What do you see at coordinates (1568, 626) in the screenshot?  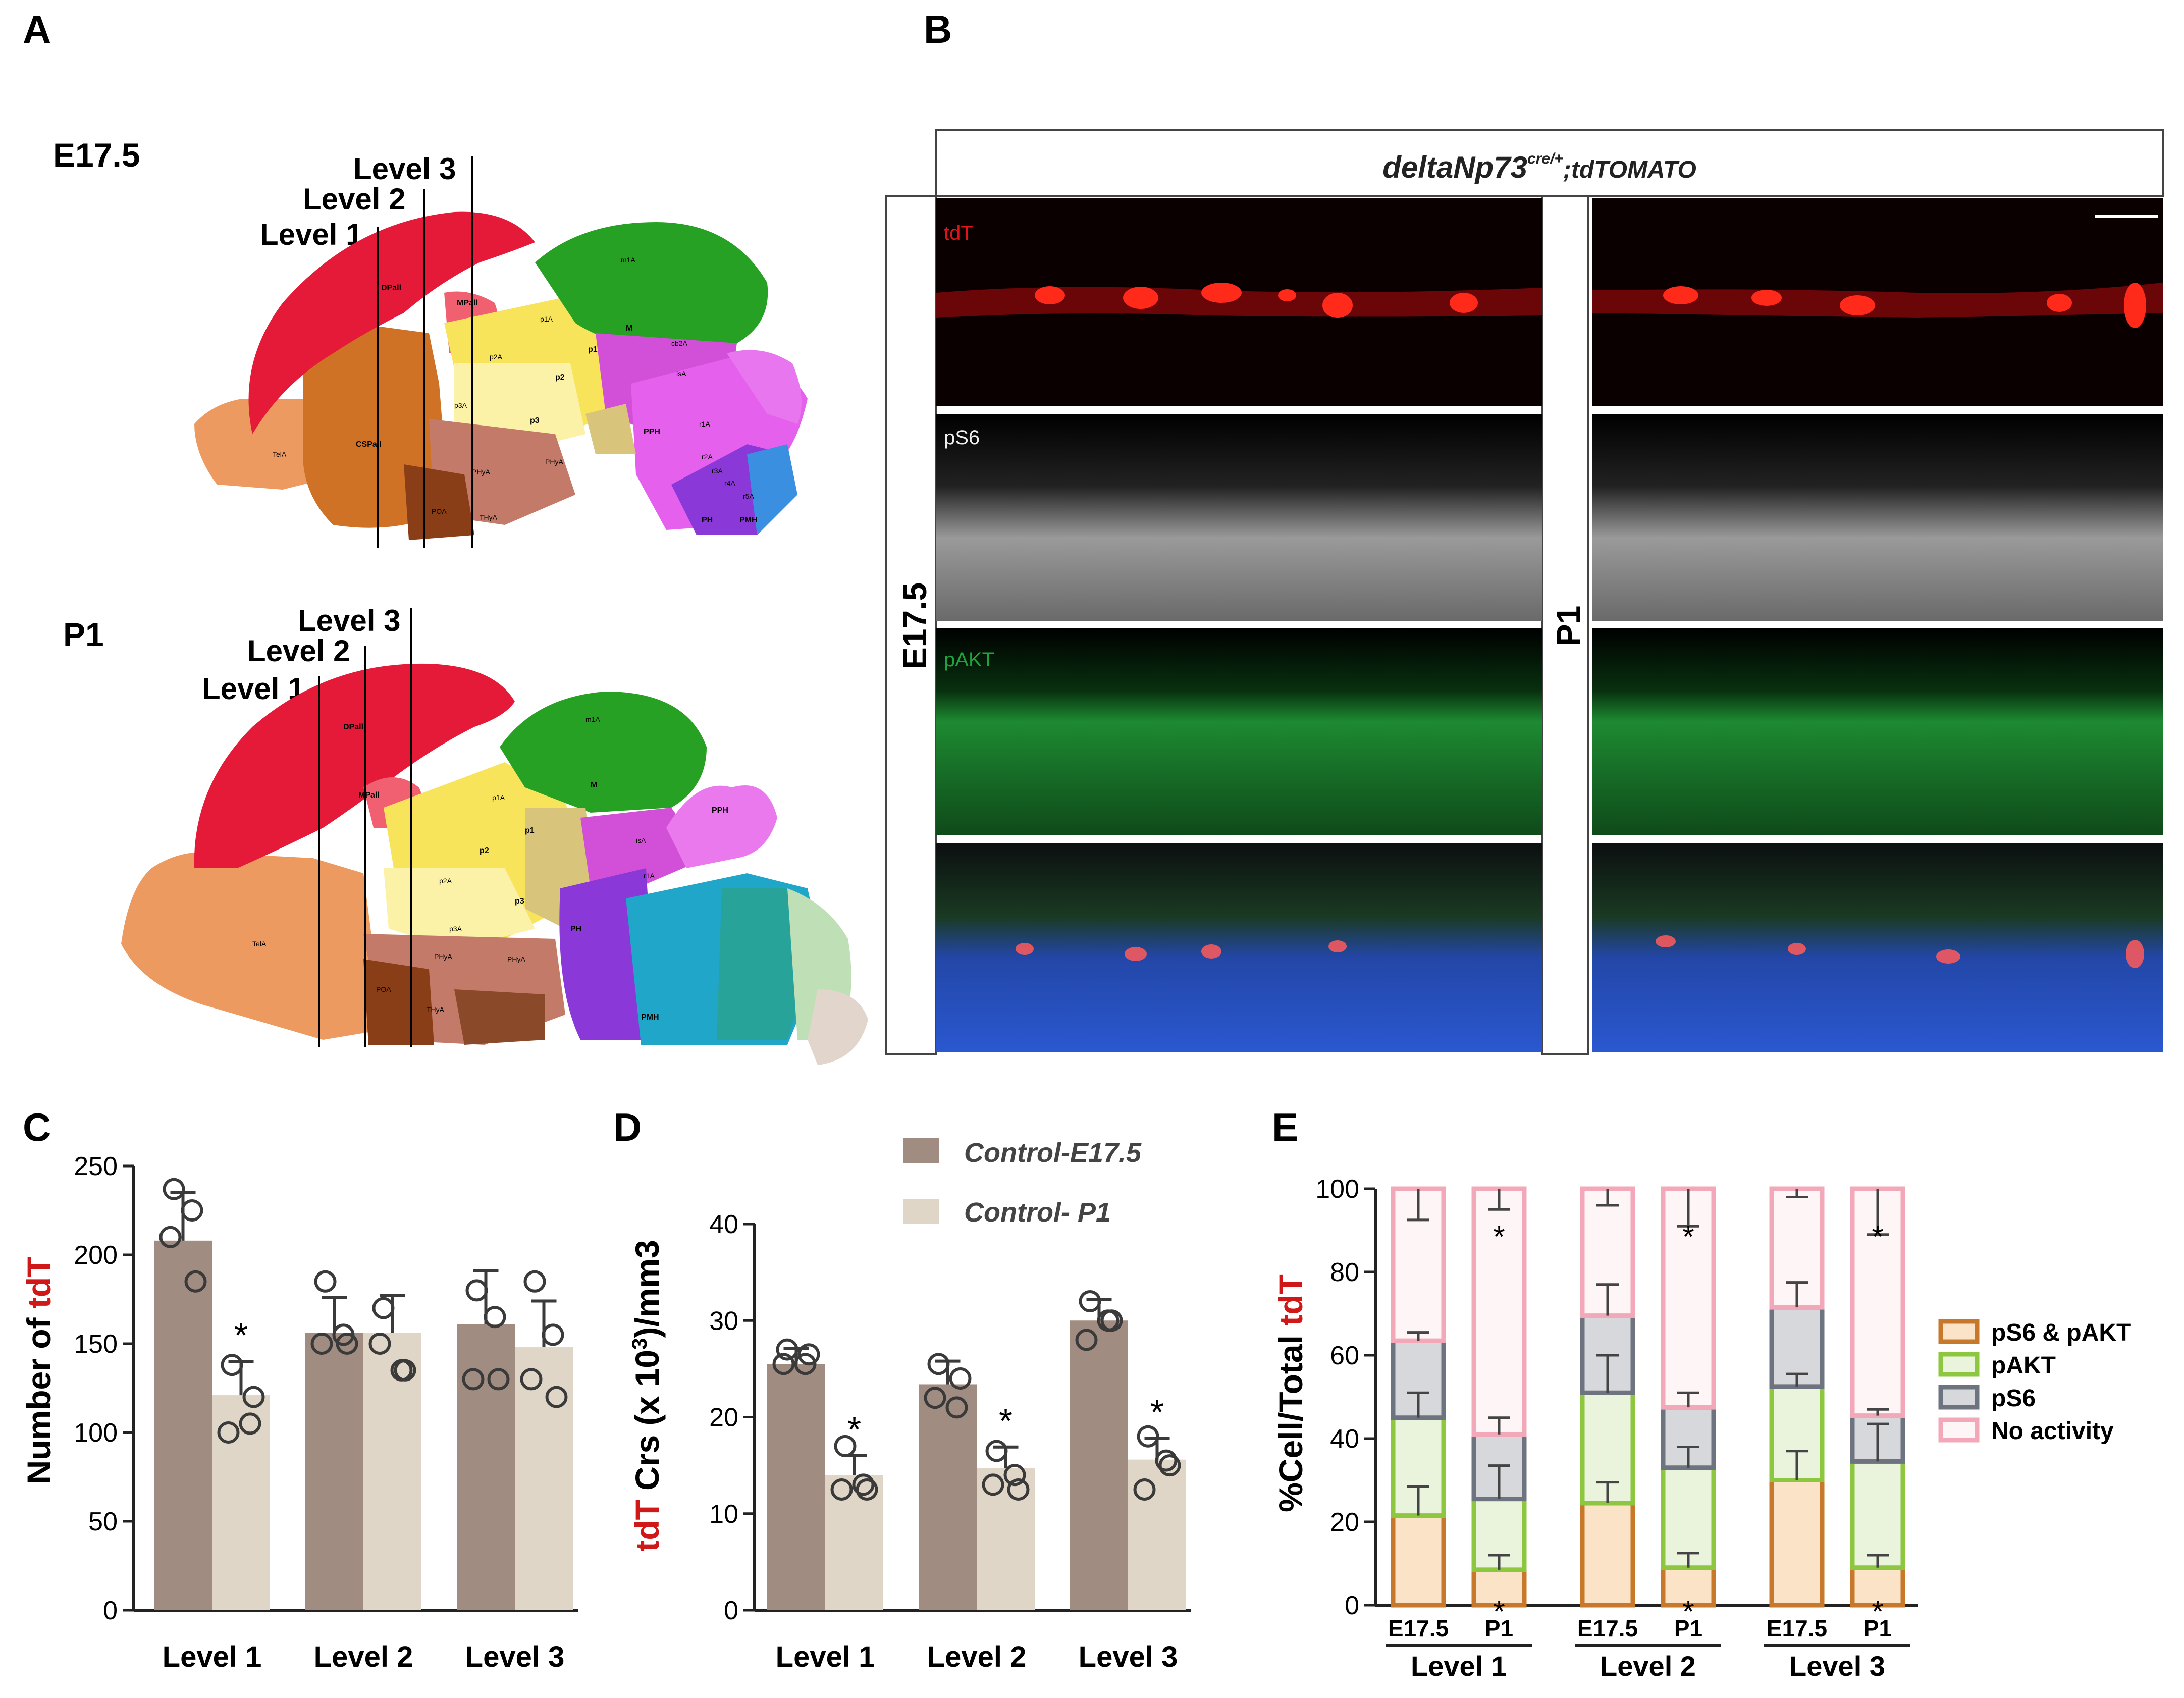 I see `stage-label-p1-vertical: P1` at bounding box center [1568, 626].